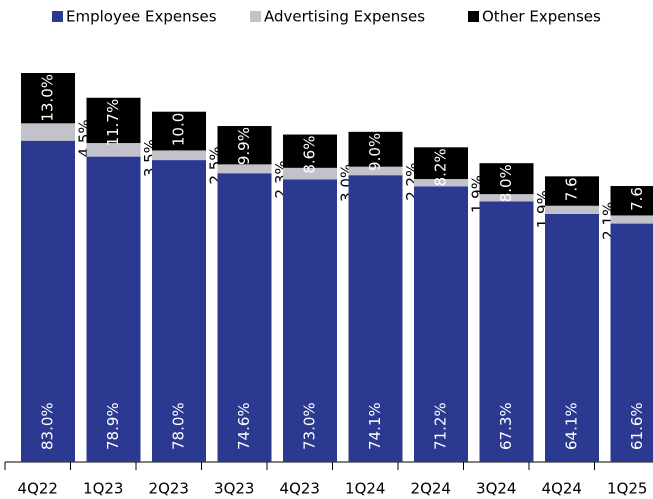 The image size is (653, 499). I want to click on data-label: 61.6%, so click(637, 426).